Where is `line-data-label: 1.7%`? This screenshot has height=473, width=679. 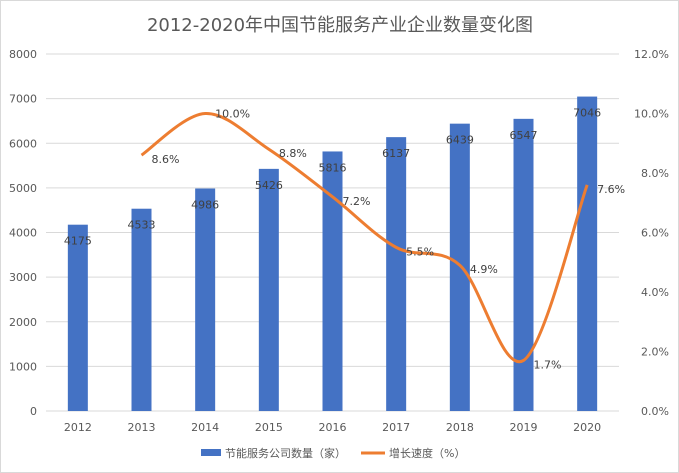 line-data-label: 1.7% is located at coordinates (548, 364).